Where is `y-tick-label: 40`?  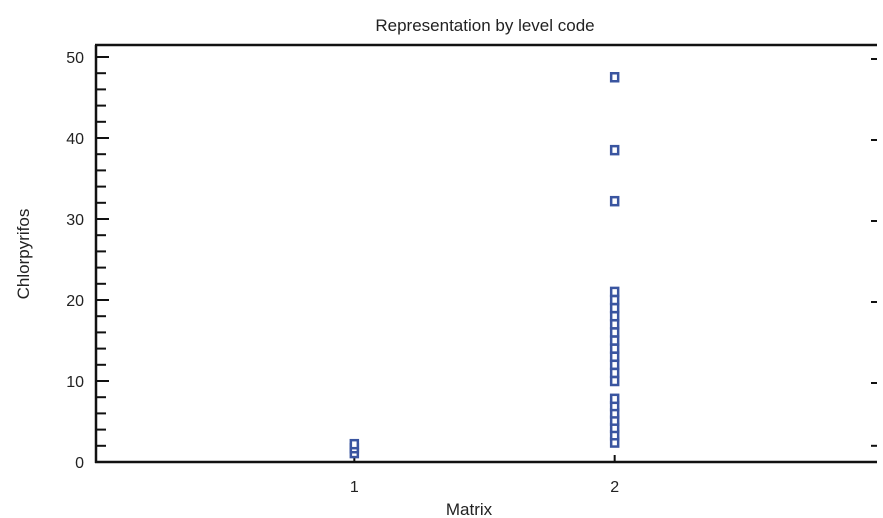 y-tick-label: 40 is located at coordinates (75, 139).